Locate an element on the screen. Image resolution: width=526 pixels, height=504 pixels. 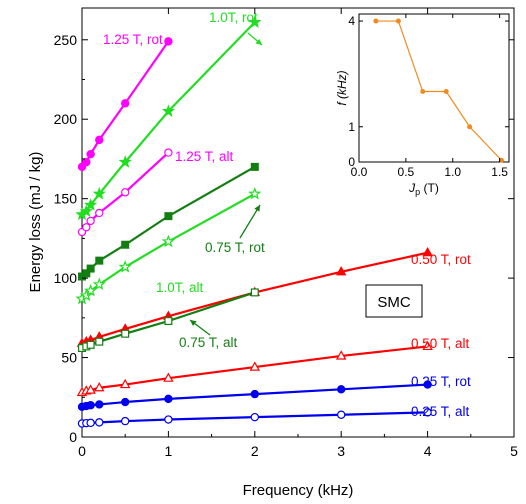
label-0-75-t-alt: 0.75 T, alt is located at coordinates (208, 342).